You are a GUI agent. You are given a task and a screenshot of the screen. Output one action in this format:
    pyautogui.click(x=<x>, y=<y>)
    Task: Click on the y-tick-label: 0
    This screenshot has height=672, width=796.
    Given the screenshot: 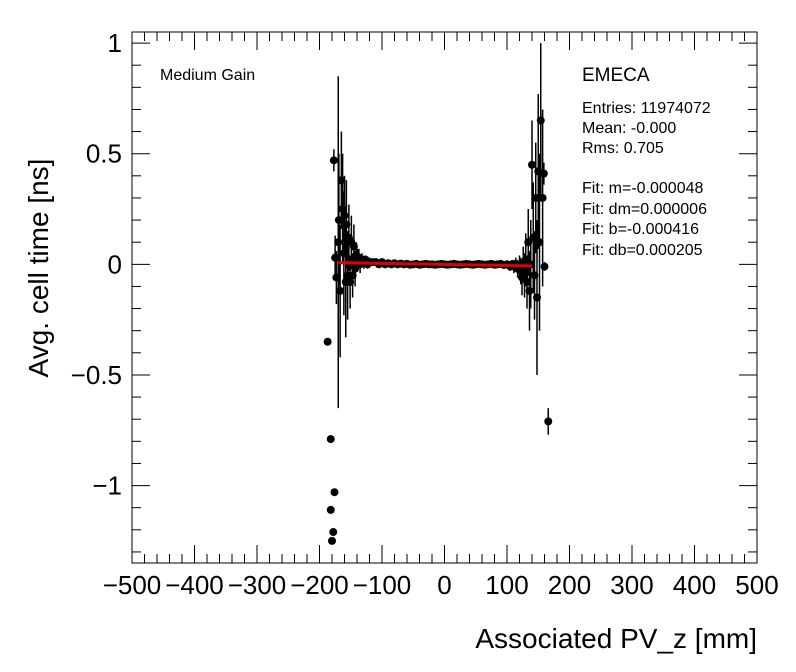 What is the action you would take?
    pyautogui.click(x=115, y=264)
    